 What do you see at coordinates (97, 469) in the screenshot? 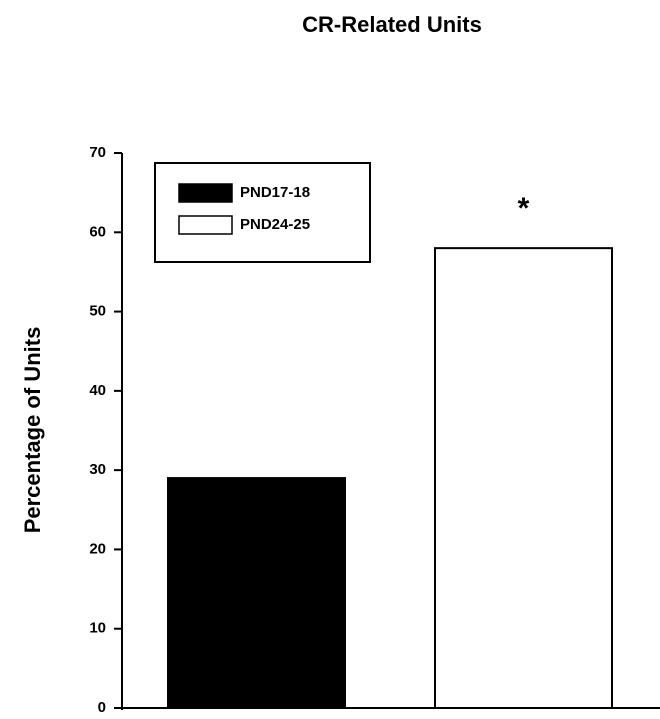
I see `y-tick-label: 30` at bounding box center [97, 469].